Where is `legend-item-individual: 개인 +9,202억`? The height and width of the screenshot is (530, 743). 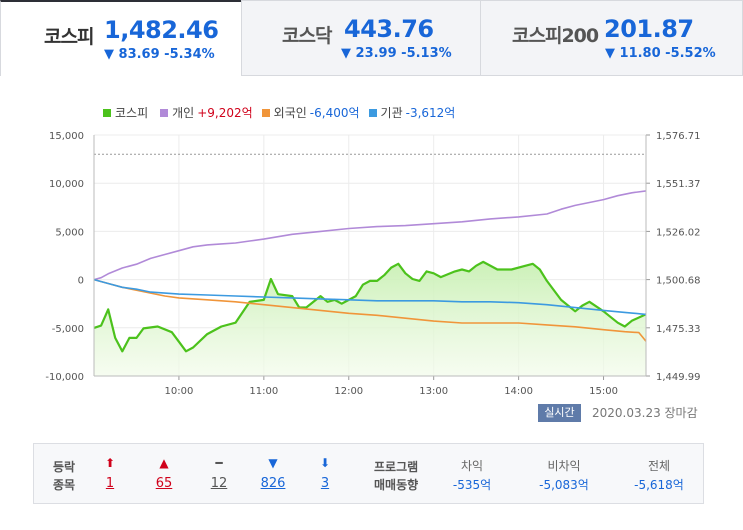 legend-item-individual: 개인 +9,202억 is located at coordinates (206, 112).